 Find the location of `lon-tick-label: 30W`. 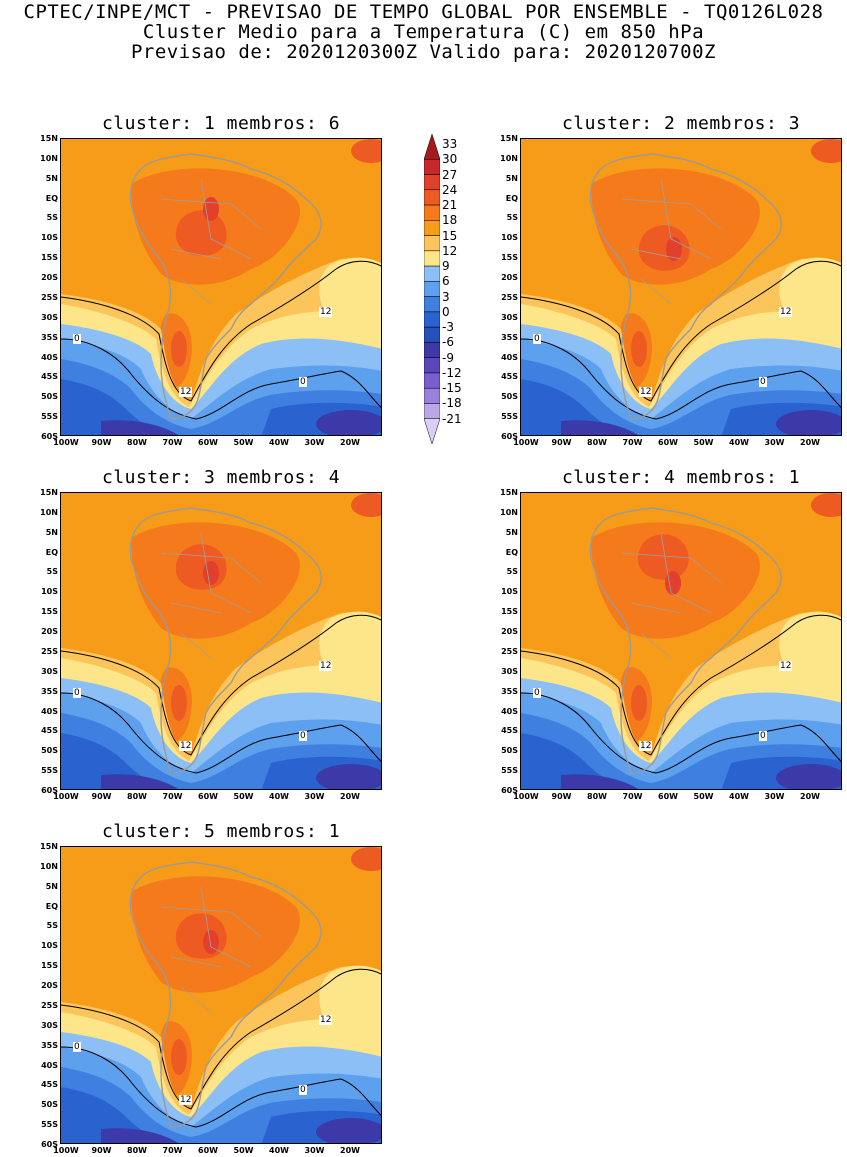

lon-tick-label: 30W is located at coordinates (774, 796).